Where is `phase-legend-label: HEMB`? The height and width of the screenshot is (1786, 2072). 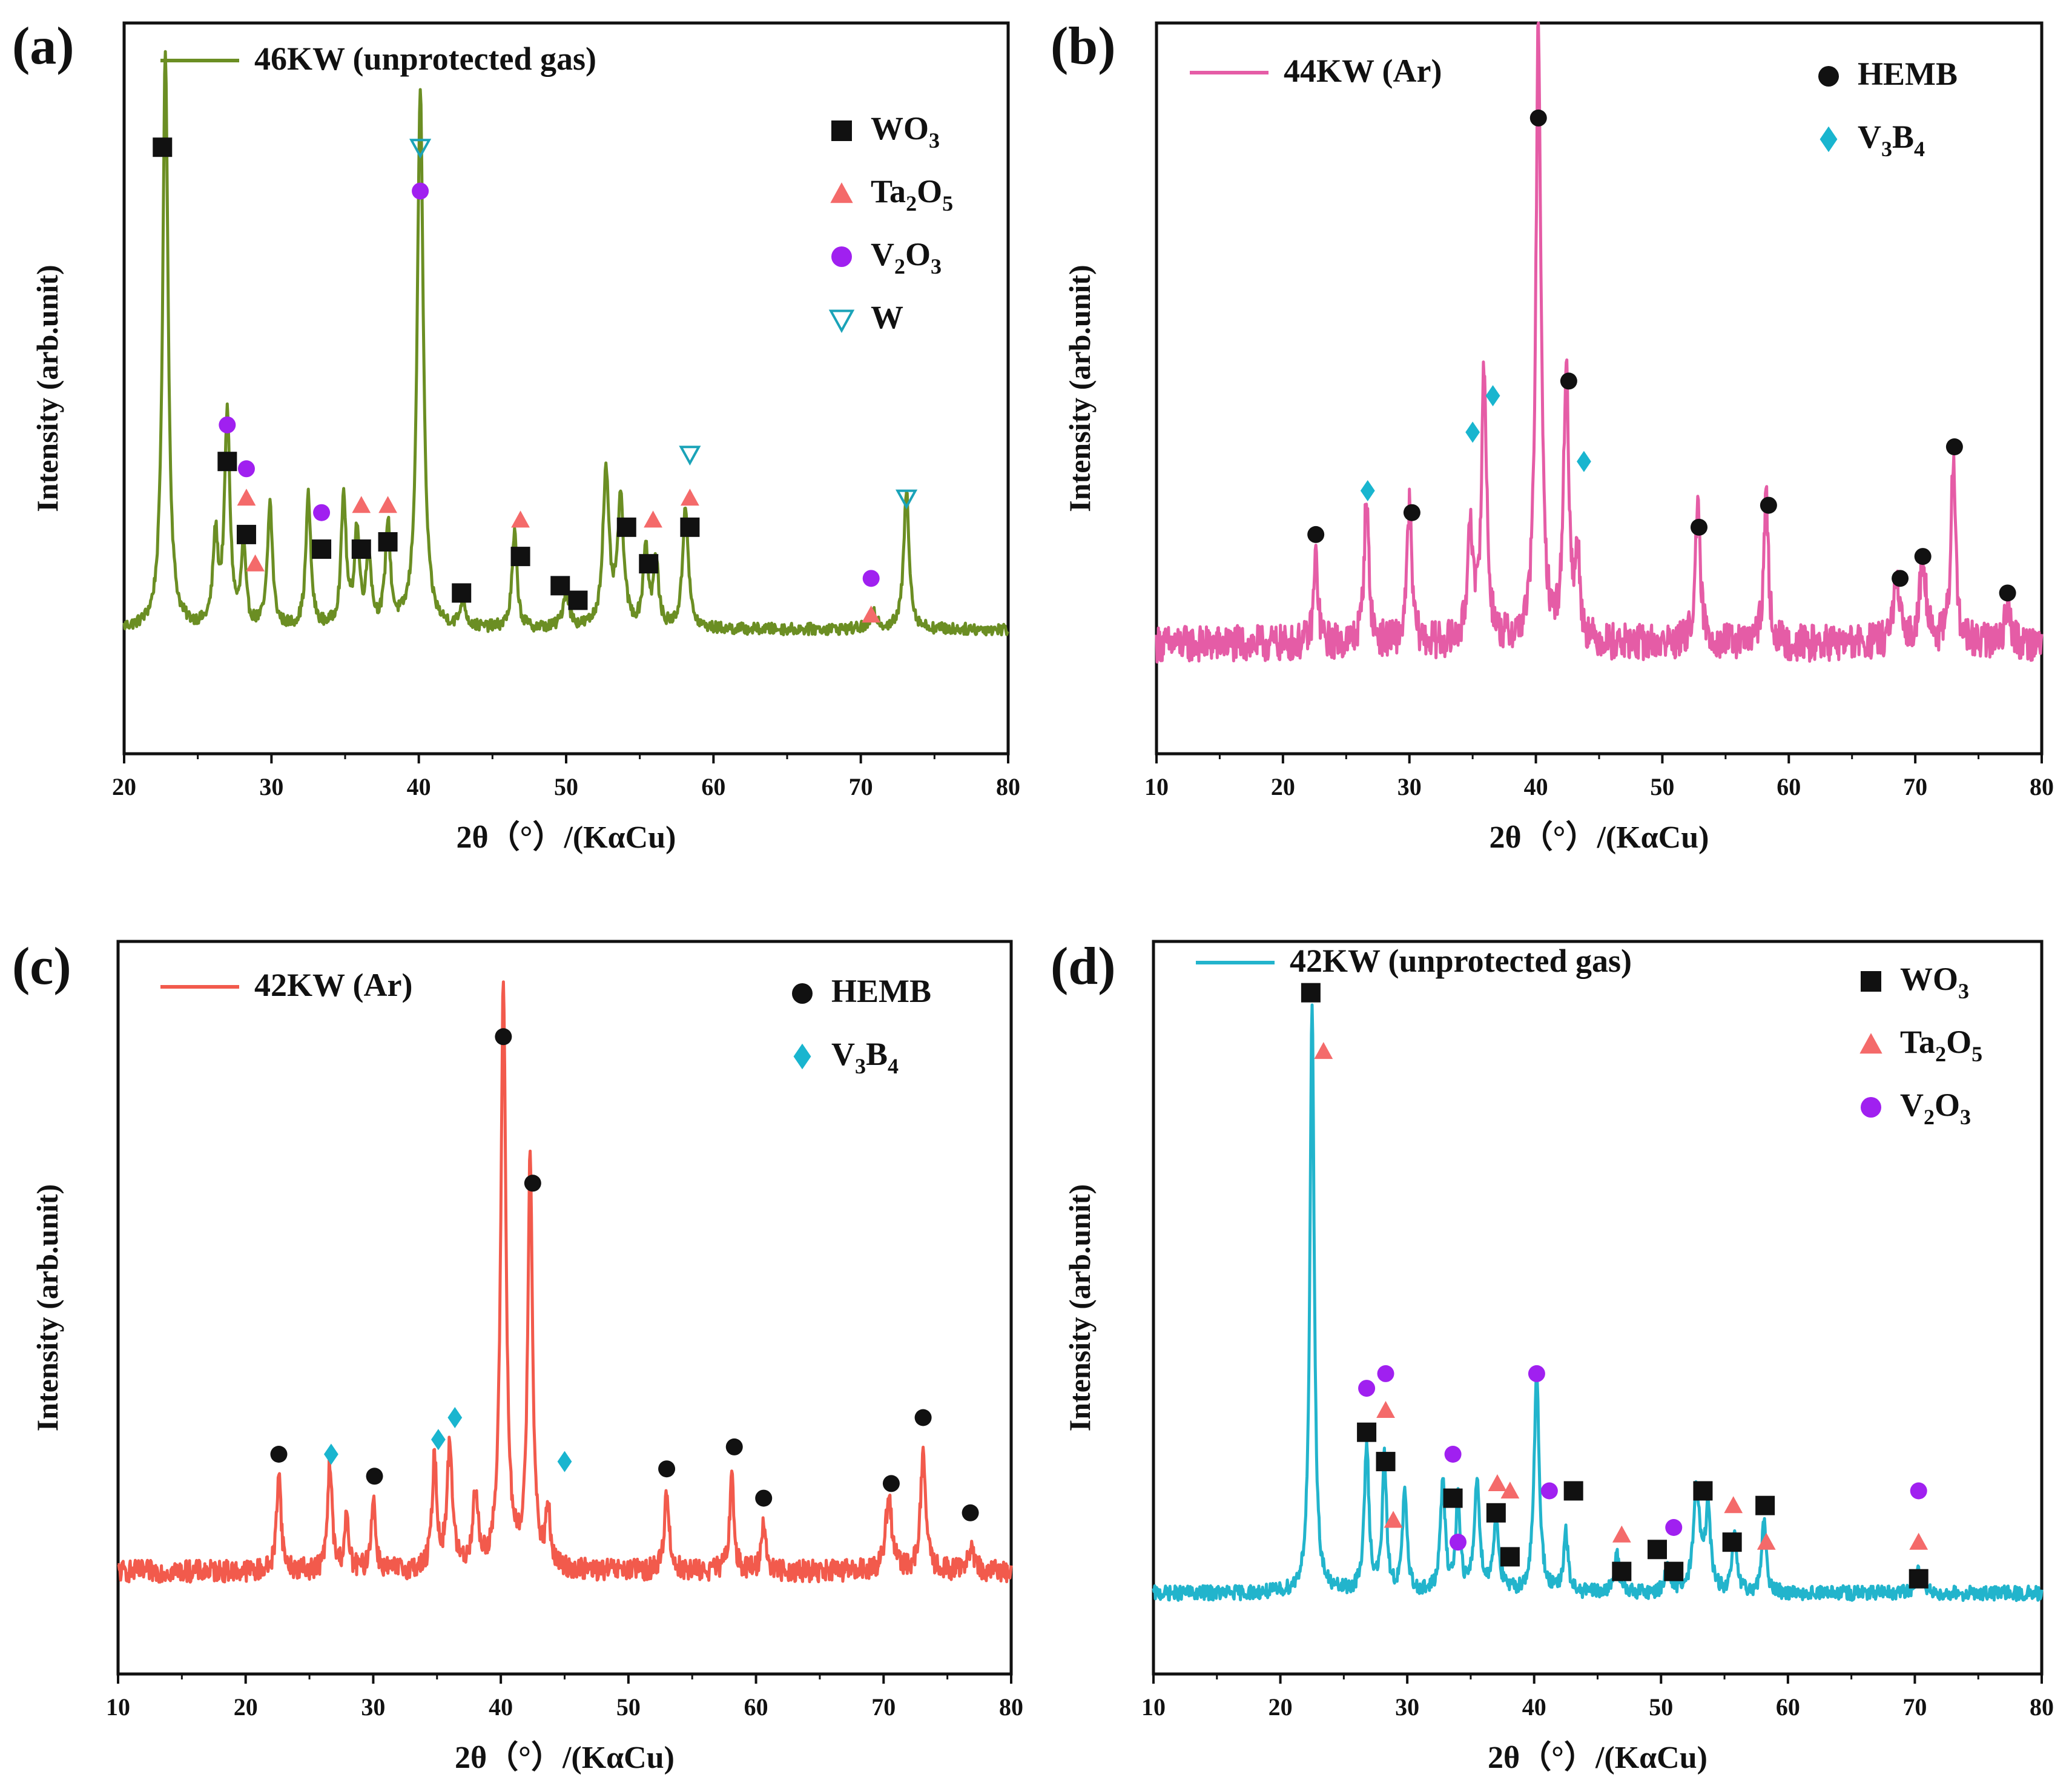 phase-legend-label: HEMB is located at coordinates (881, 991).